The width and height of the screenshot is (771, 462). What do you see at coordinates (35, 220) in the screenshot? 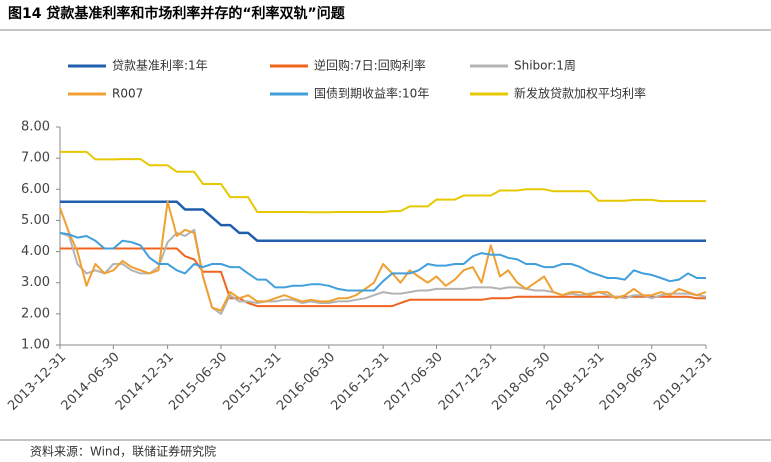
I see `y-tick-label: 5.00` at bounding box center [35, 220].